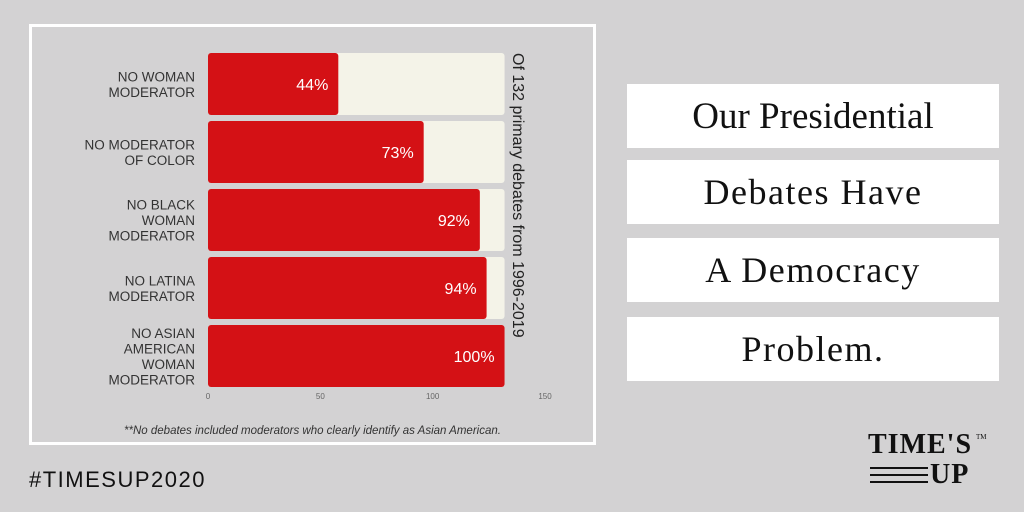  What do you see at coordinates (320, 396) in the screenshot?
I see `x-tick-label: 50` at bounding box center [320, 396].